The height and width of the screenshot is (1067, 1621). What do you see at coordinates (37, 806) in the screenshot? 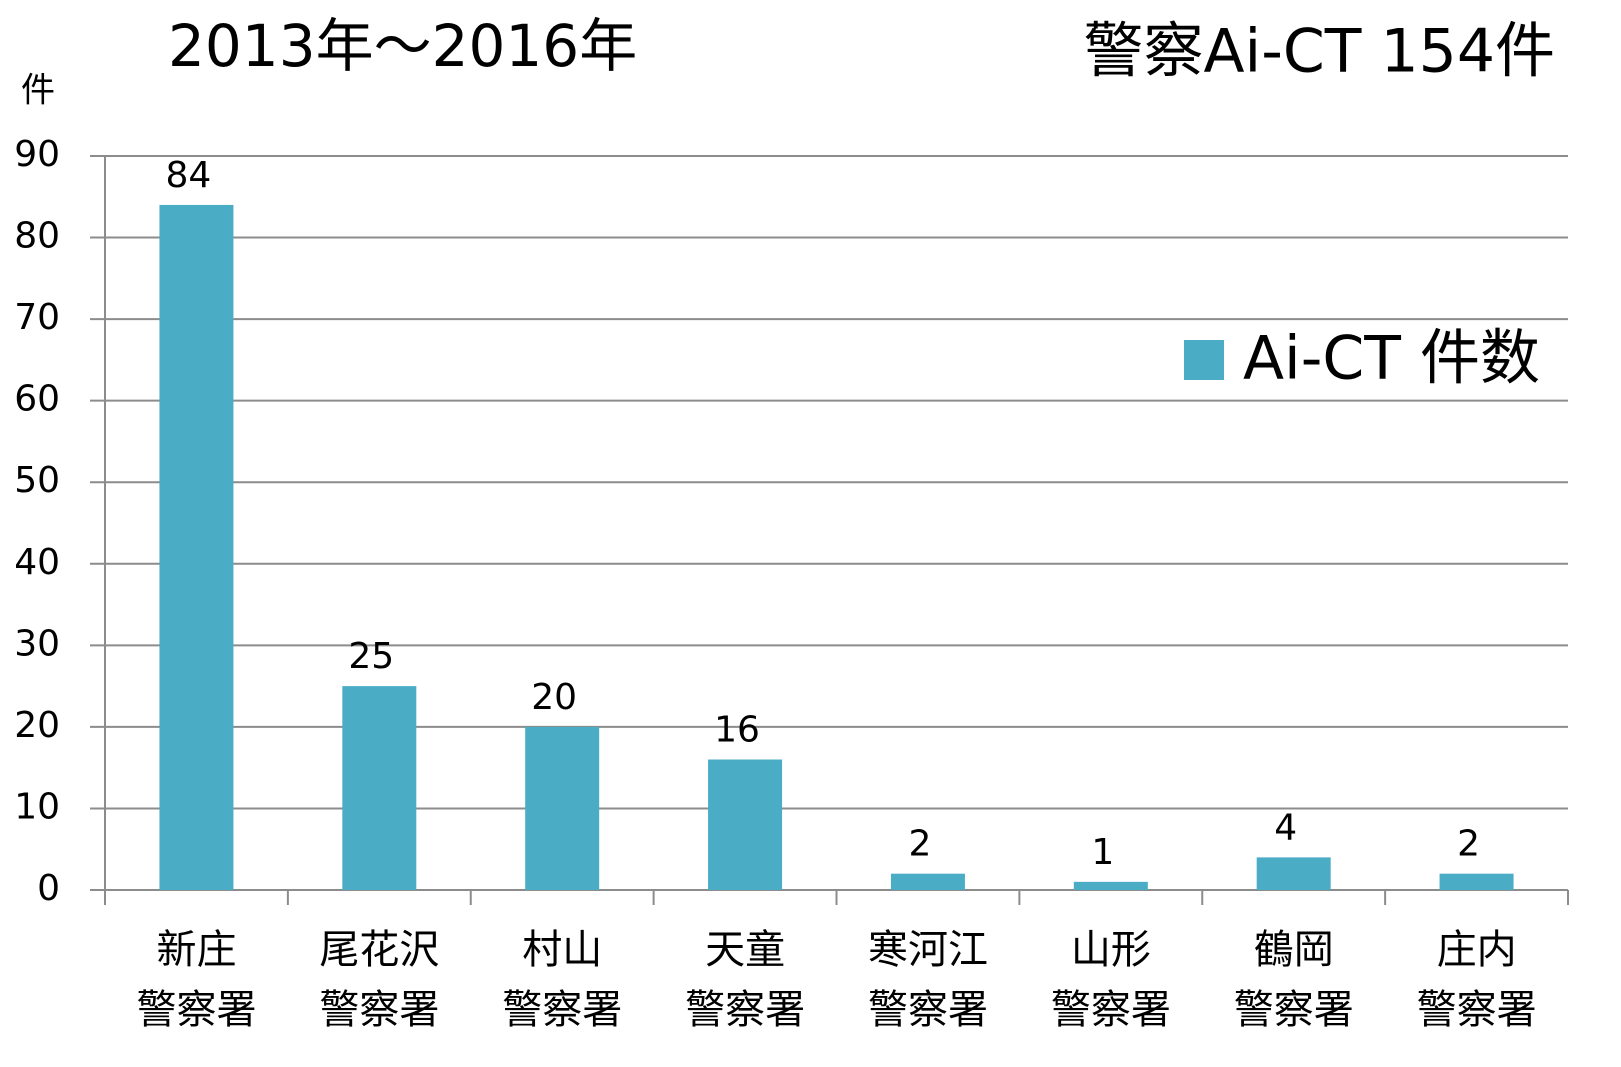
I see `y-tick-label: 10` at bounding box center [37, 806].